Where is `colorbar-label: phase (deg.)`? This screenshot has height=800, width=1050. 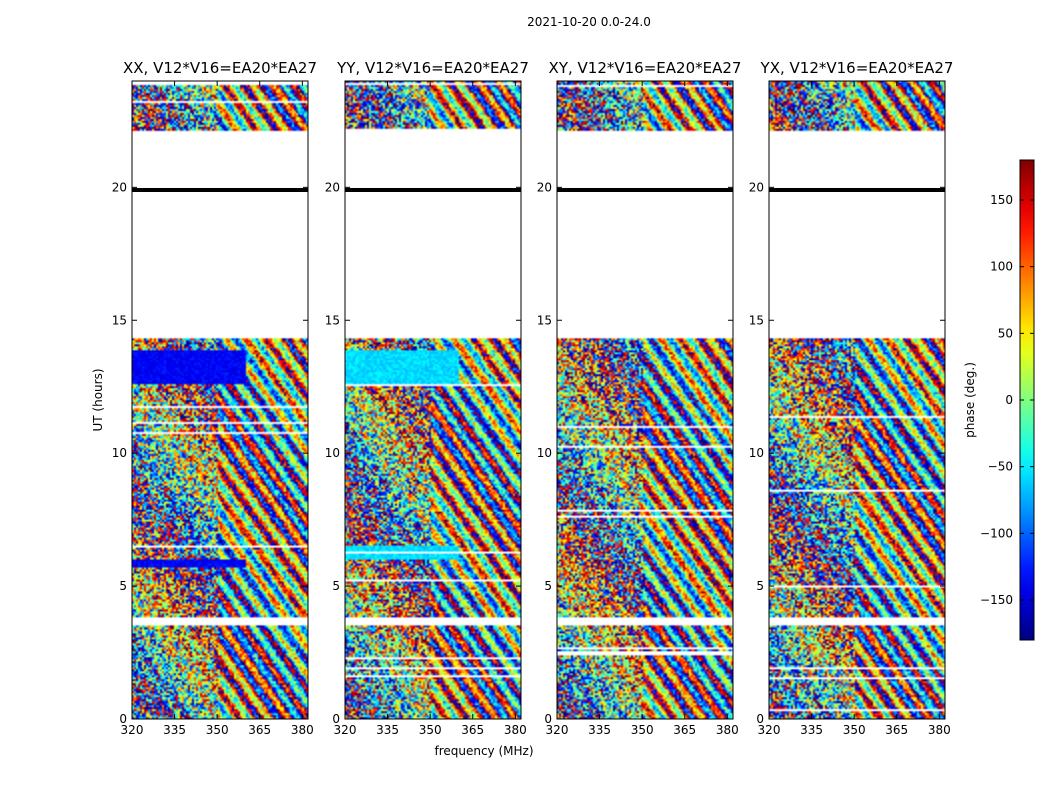
colorbar-label: phase (deg.) is located at coordinates (970, 400).